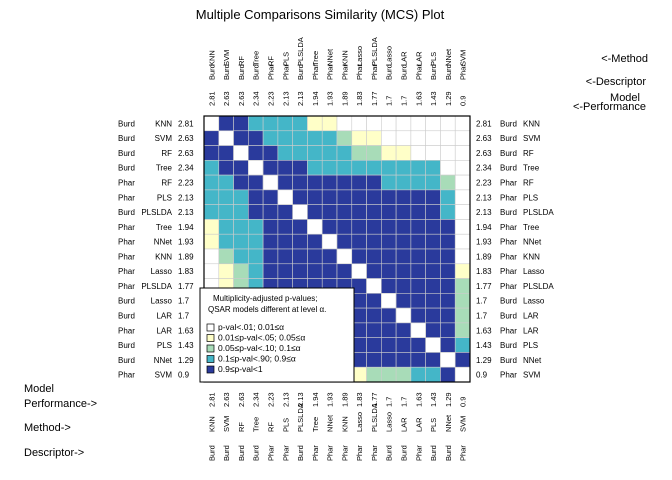 The width and height of the screenshot is (672, 480). Describe the element at coordinates (186, 168) in the screenshot. I see `row-performance-label: 2.34` at that location.